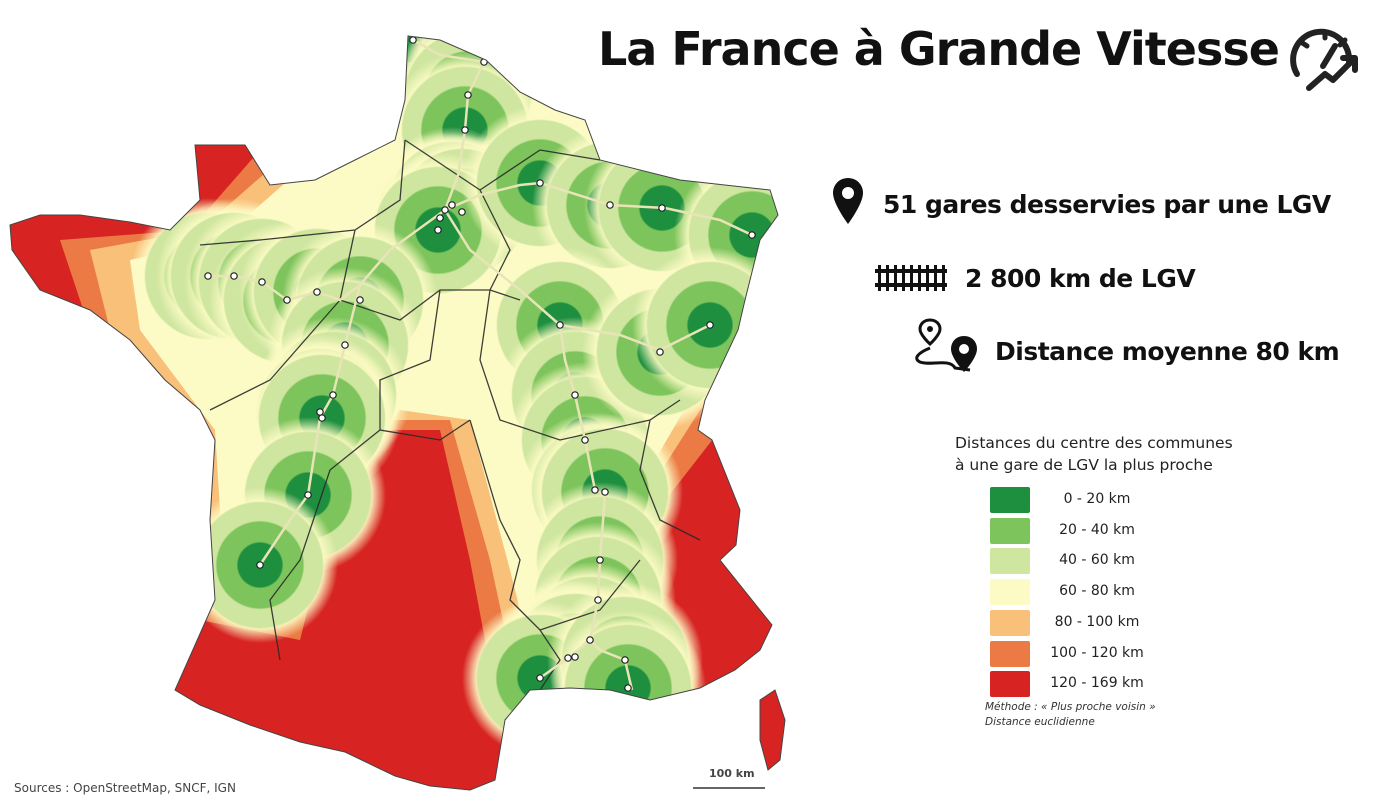  I want to click on corsica-island, so click(772, 730).